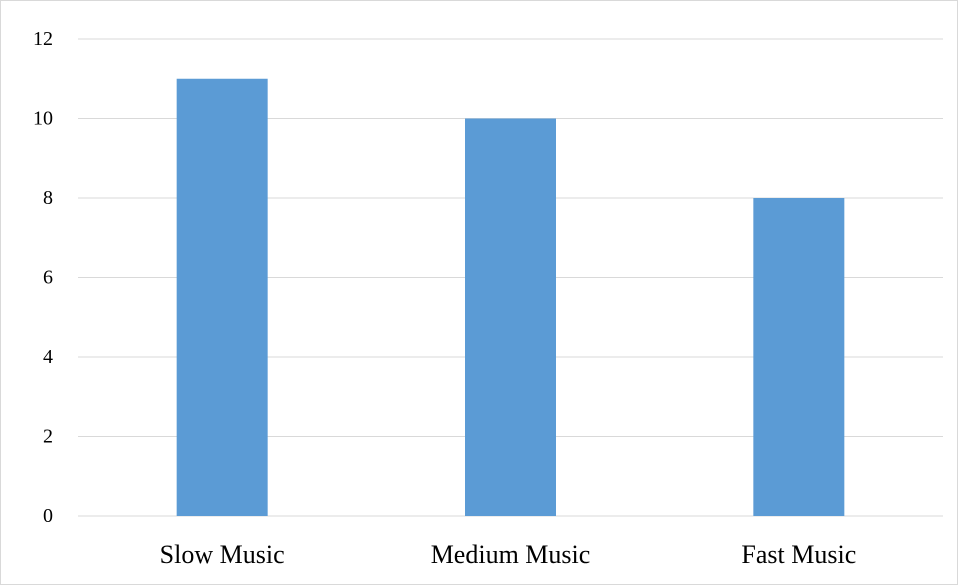 The width and height of the screenshot is (958, 585). What do you see at coordinates (799, 357) in the screenshot?
I see `bar-fast-music` at bounding box center [799, 357].